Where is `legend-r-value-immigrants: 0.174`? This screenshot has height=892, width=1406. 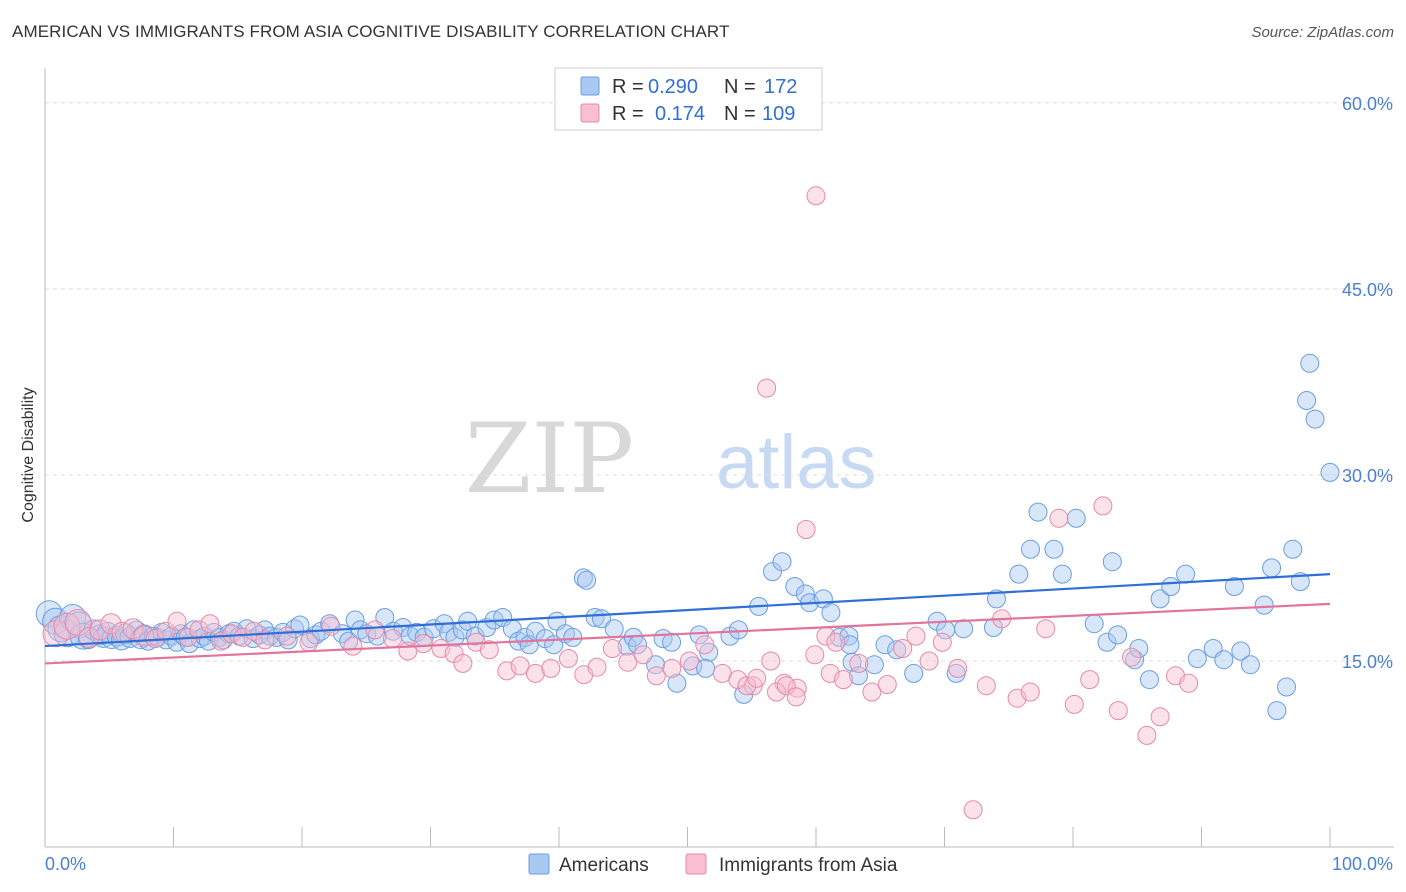
legend-r-value-immigrants: 0.174 is located at coordinates (680, 114).